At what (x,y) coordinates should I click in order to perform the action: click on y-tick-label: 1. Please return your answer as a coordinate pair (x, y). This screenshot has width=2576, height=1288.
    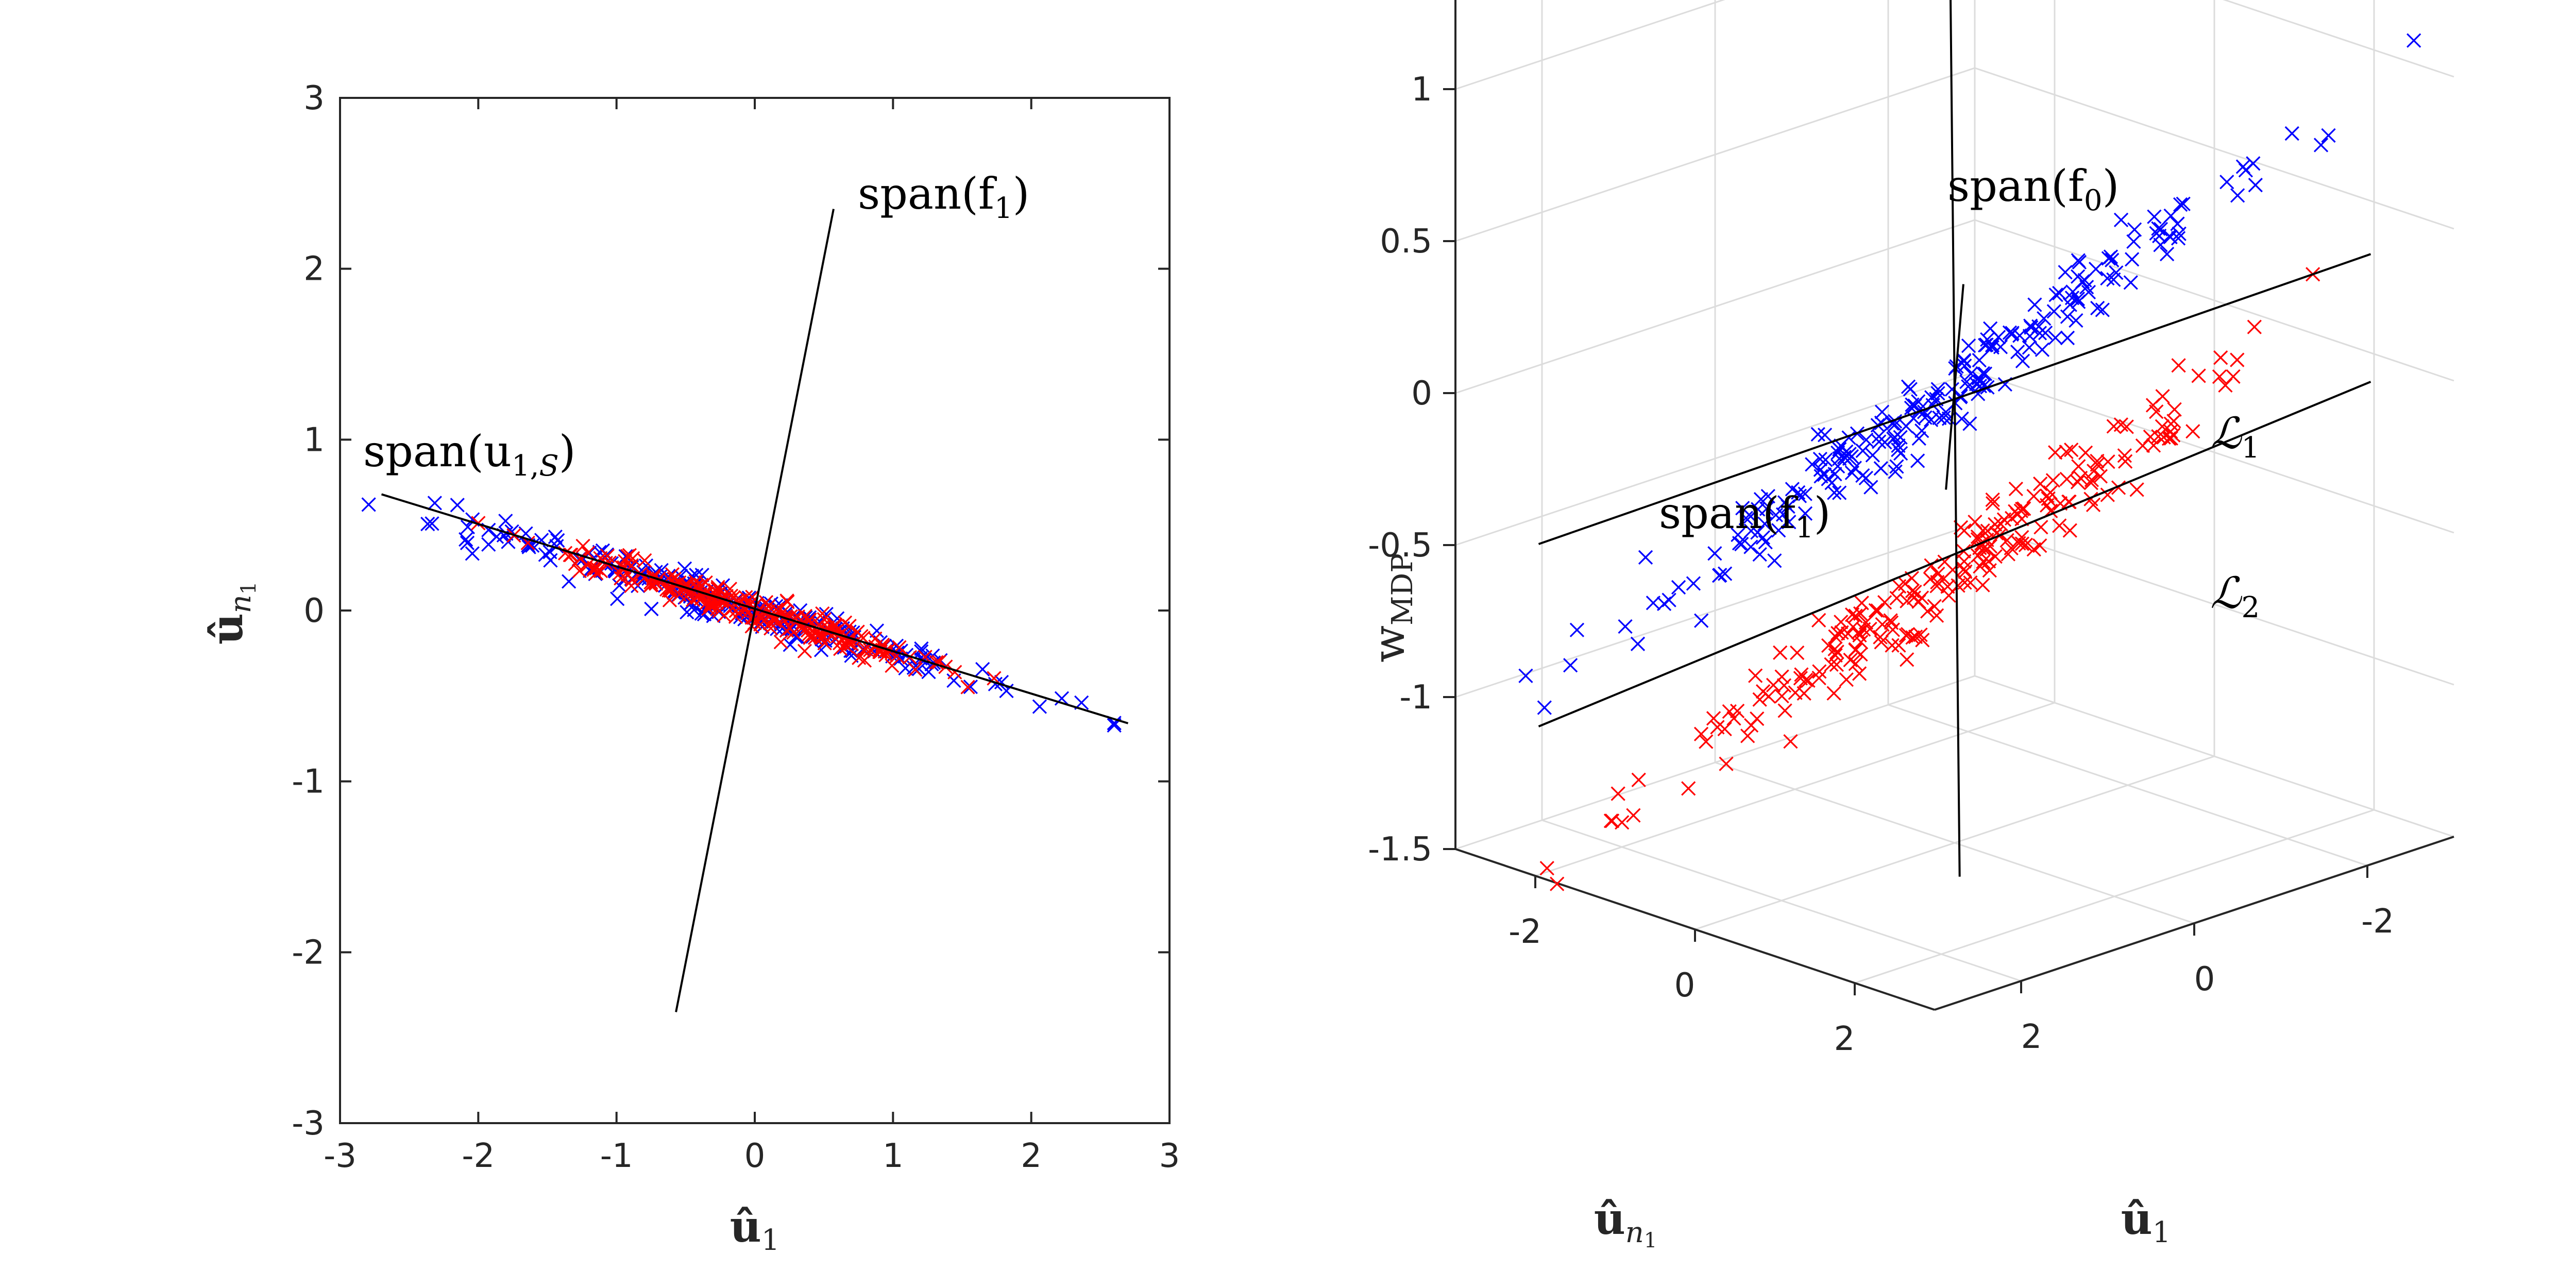
    Looking at the image, I should click on (314, 440).